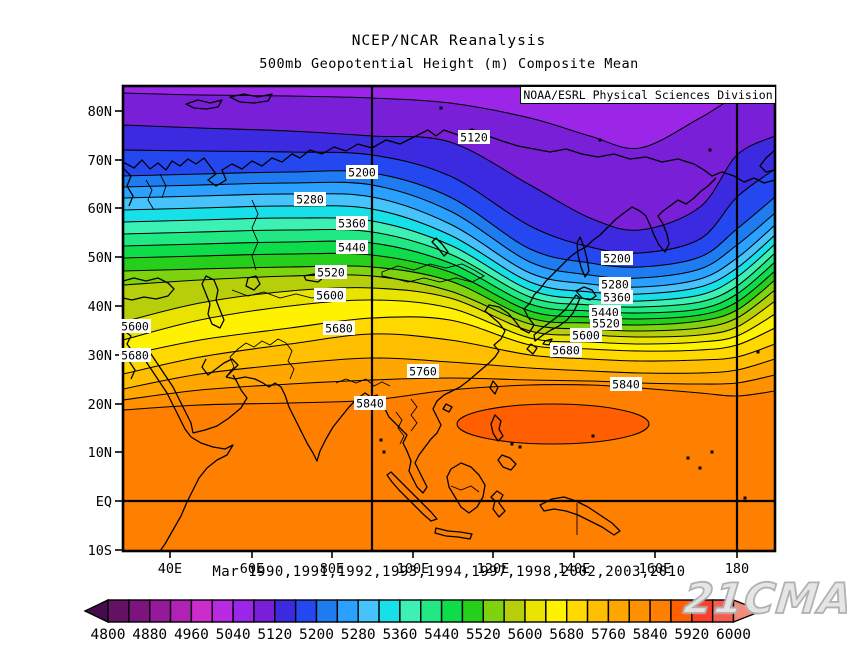  What do you see at coordinates (108, 635) in the screenshot?
I see `colorbar-tick-label: 4800` at bounding box center [108, 635].